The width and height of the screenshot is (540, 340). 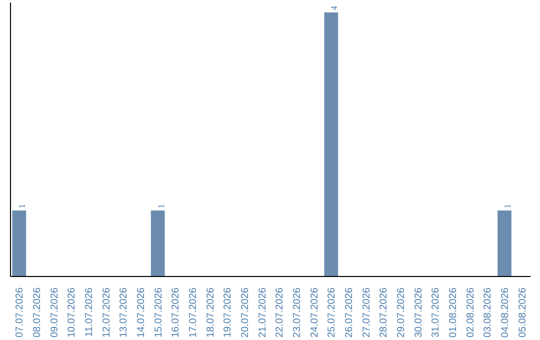 I want to click on x-tick-label: 13.07.2026, so click(x=124, y=312).